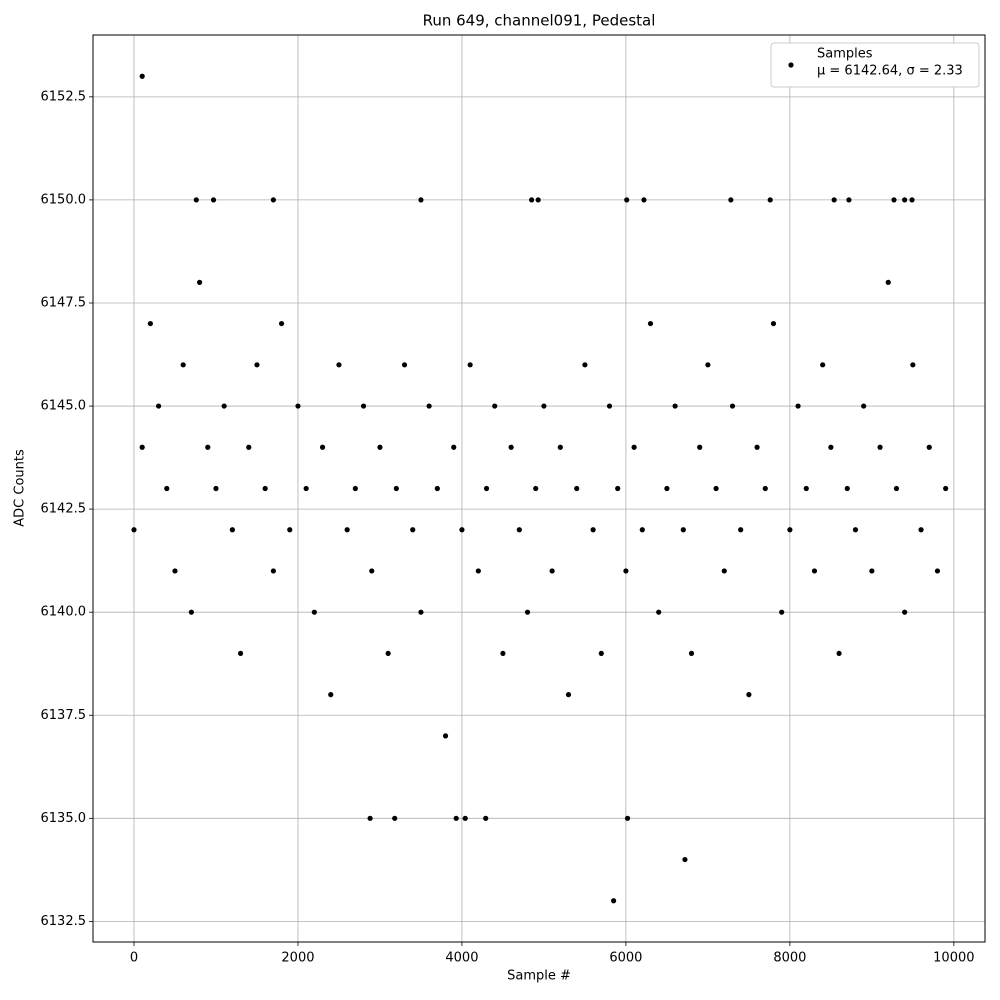 This screenshot has height=1000, width=1000. What do you see at coordinates (297, 958) in the screenshot?
I see `x-tick-label: 2000` at bounding box center [297, 958].